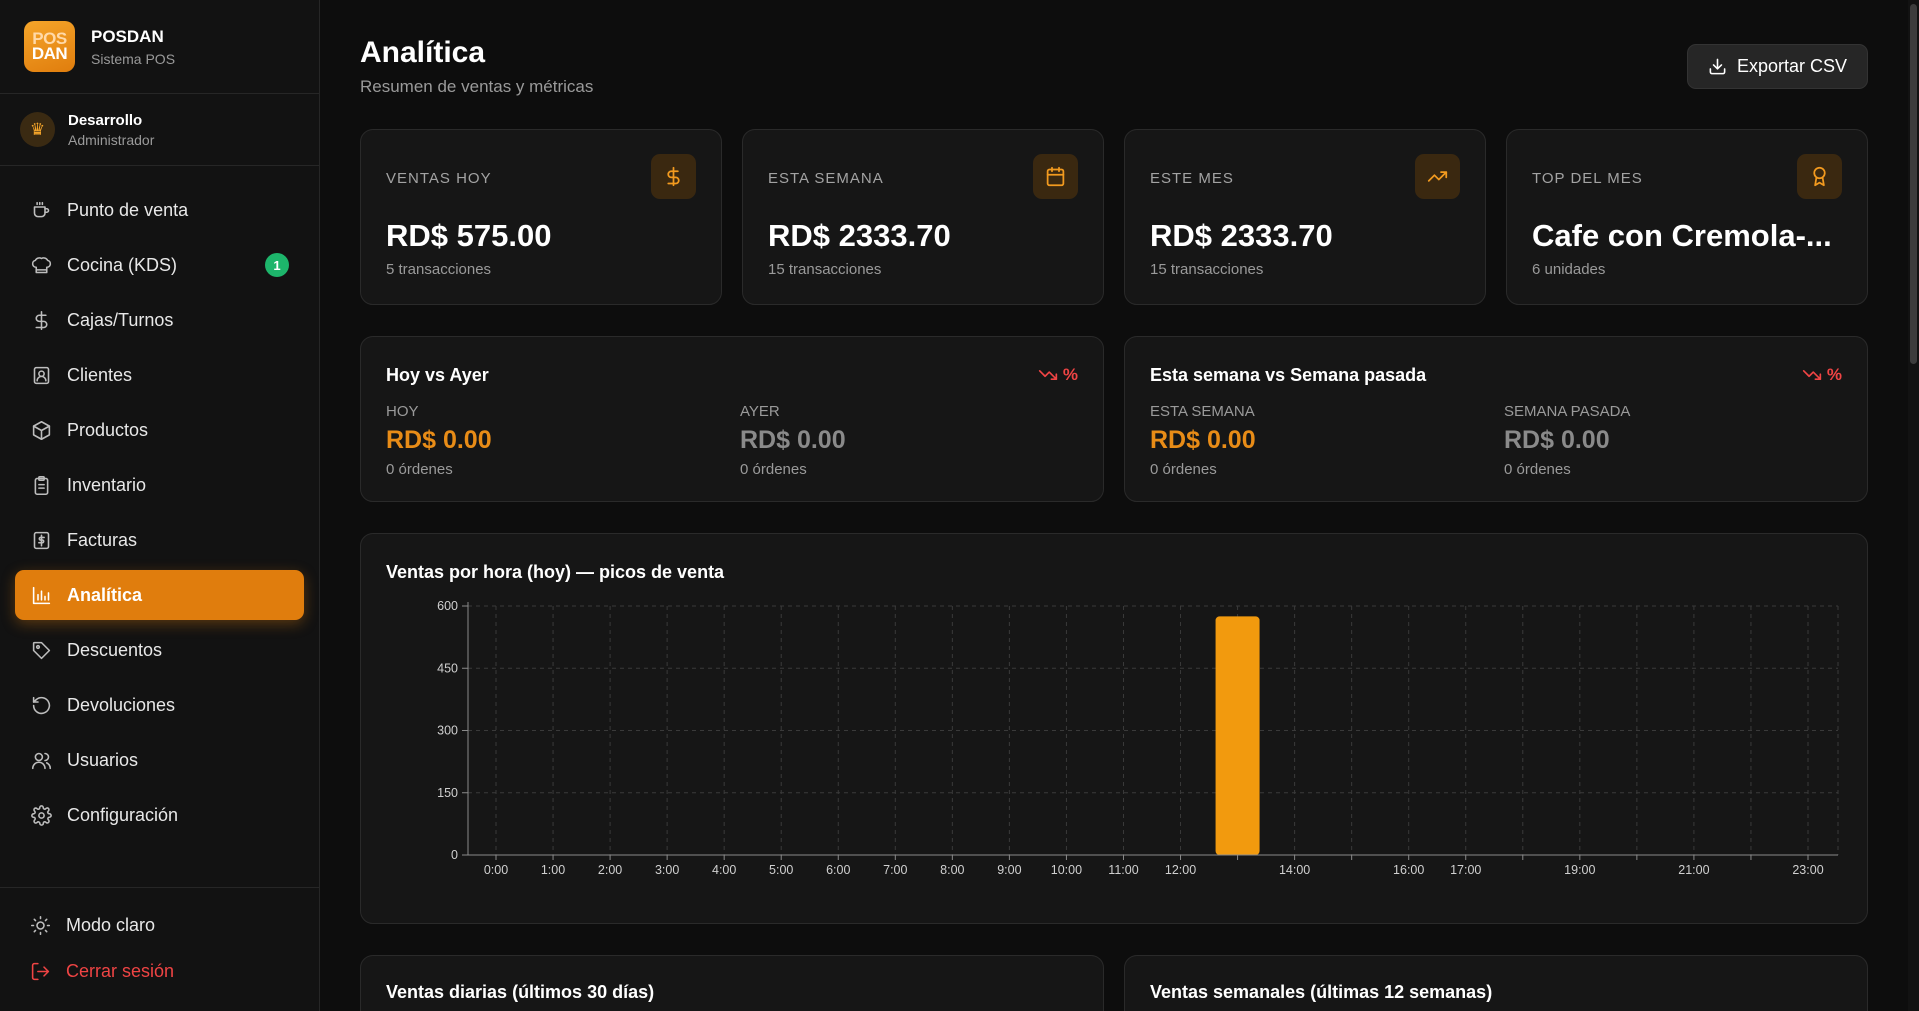 This screenshot has height=1011, width=1919. What do you see at coordinates (1123, 870) in the screenshot?
I see `x-tick-label: 11:00` at bounding box center [1123, 870].